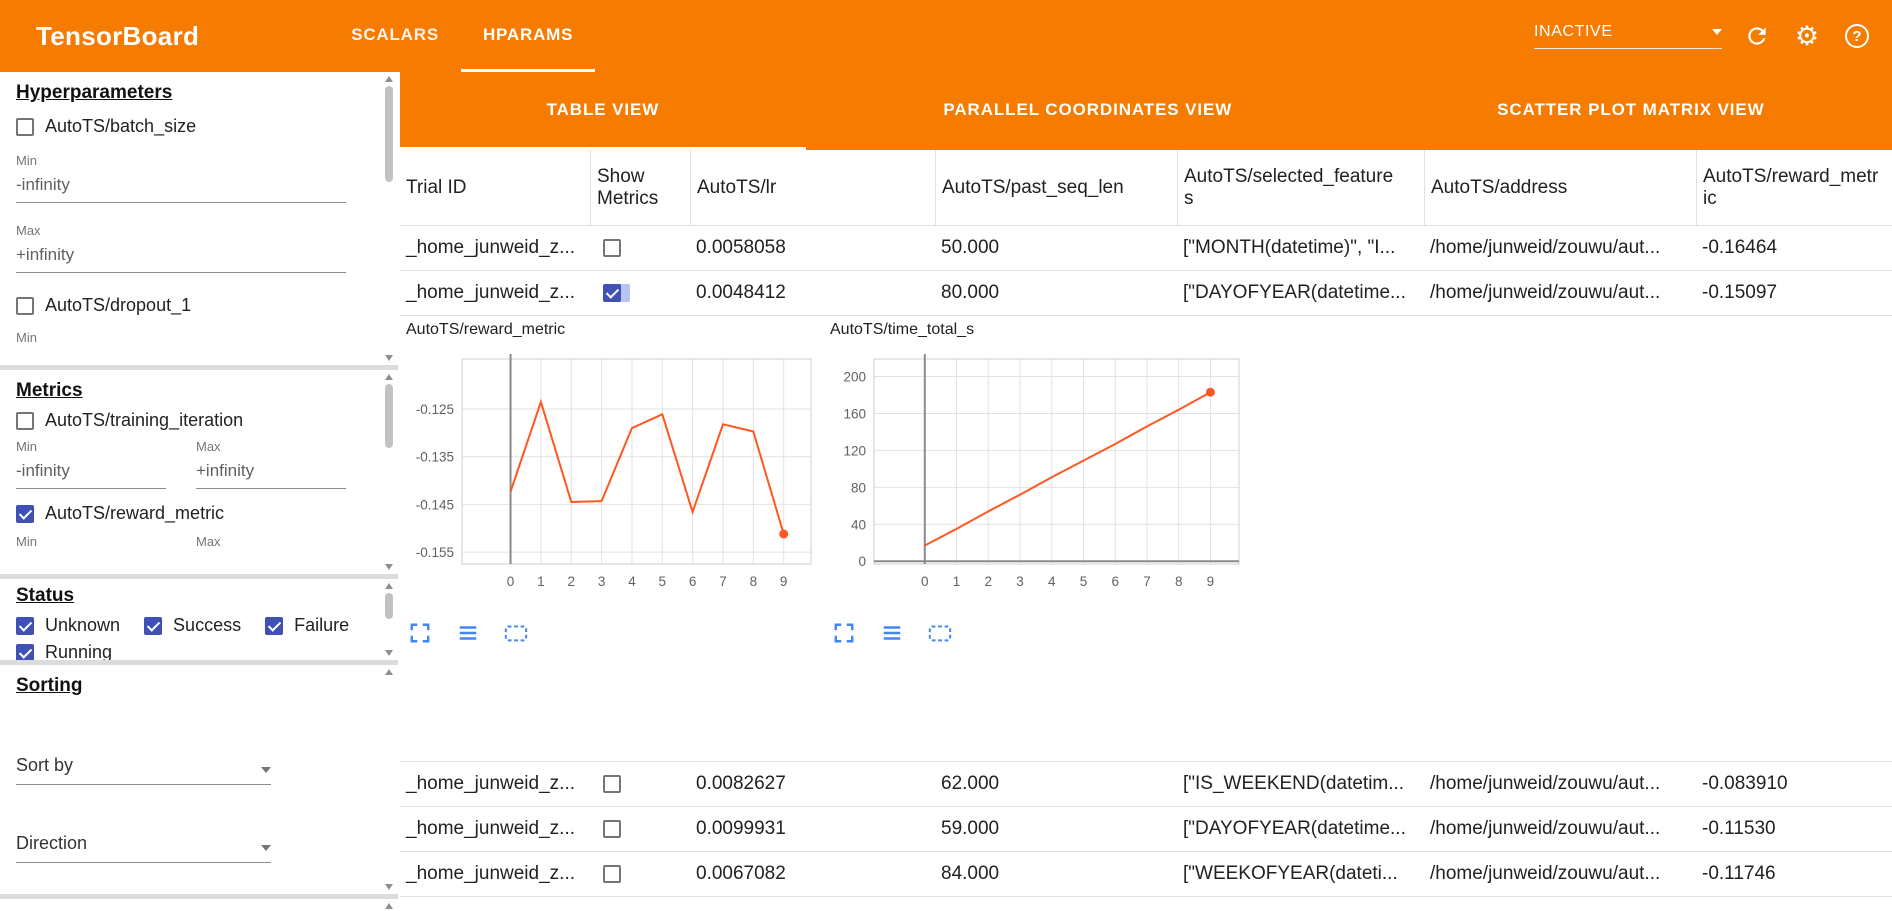 This screenshot has height=911, width=1892. What do you see at coordinates (1807, 35) in the screenshot?
I see `settings-gear-icon: ⚙` at bounding box center [1807, 35].